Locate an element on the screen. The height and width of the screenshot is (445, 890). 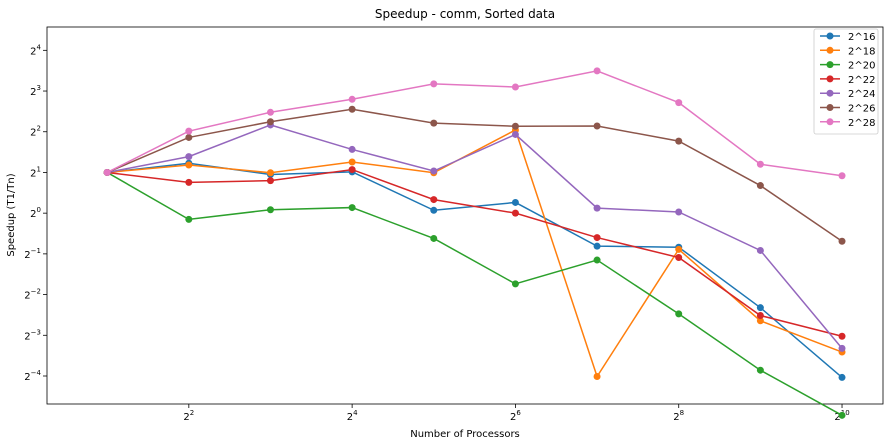
legend: 2^16 2^18 2^20 2^22 2^24 2^26 2^28 is located at coordinates (846, 81).